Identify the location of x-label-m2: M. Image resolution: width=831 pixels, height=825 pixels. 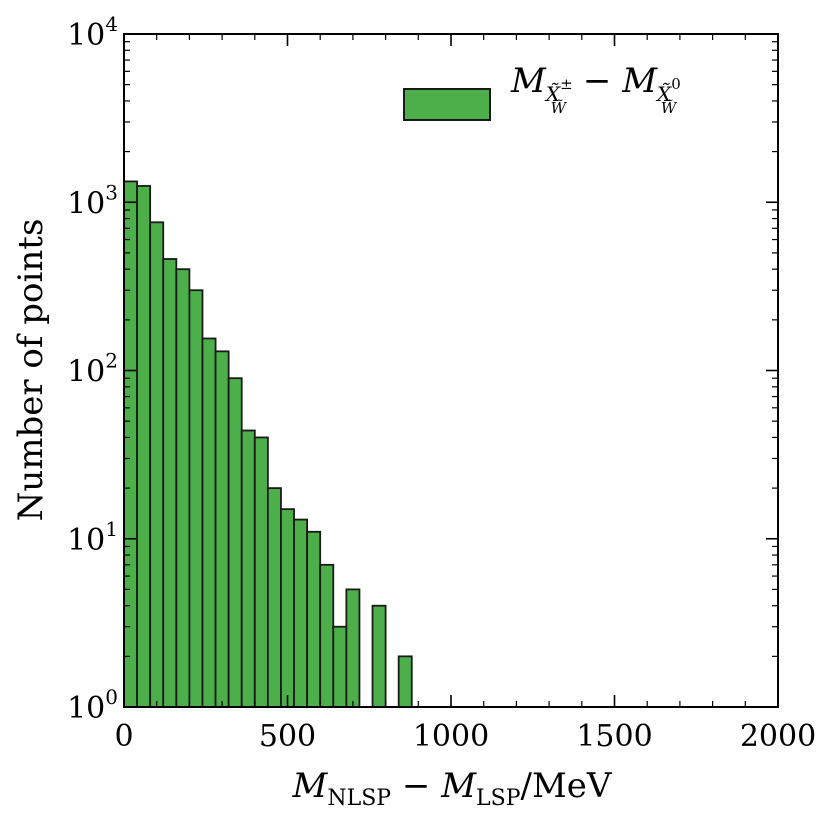
(458, 786).